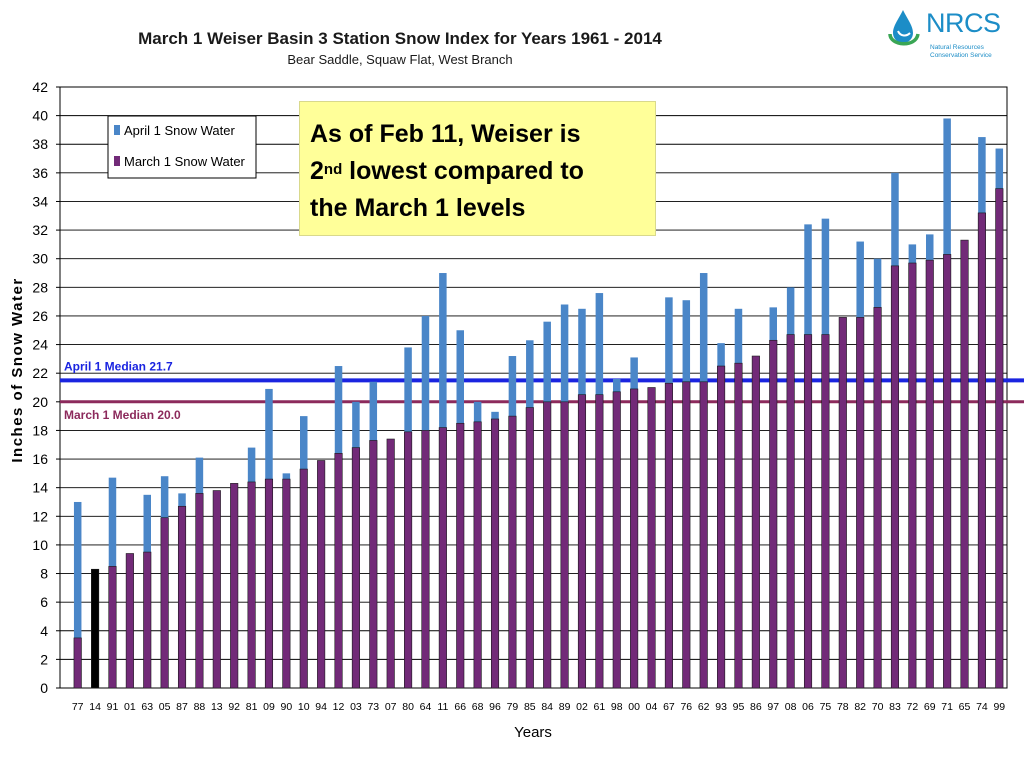  I want to click on x-tick-label: 78, so click(843, 707).